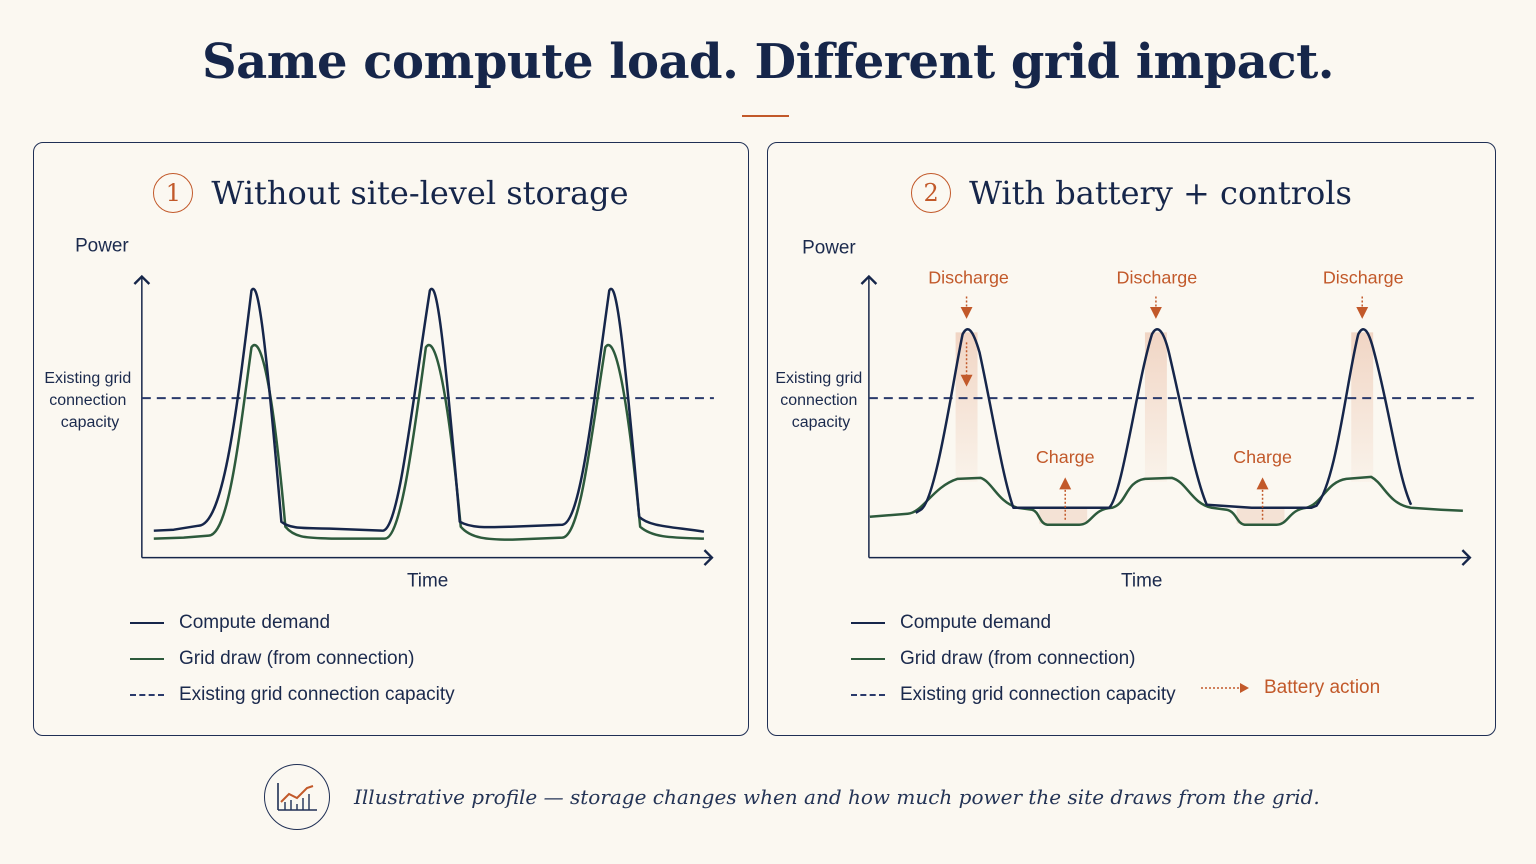 This screenshot has width=1536, height=864. I want to click on line-chart-icon, so click(297, 797).